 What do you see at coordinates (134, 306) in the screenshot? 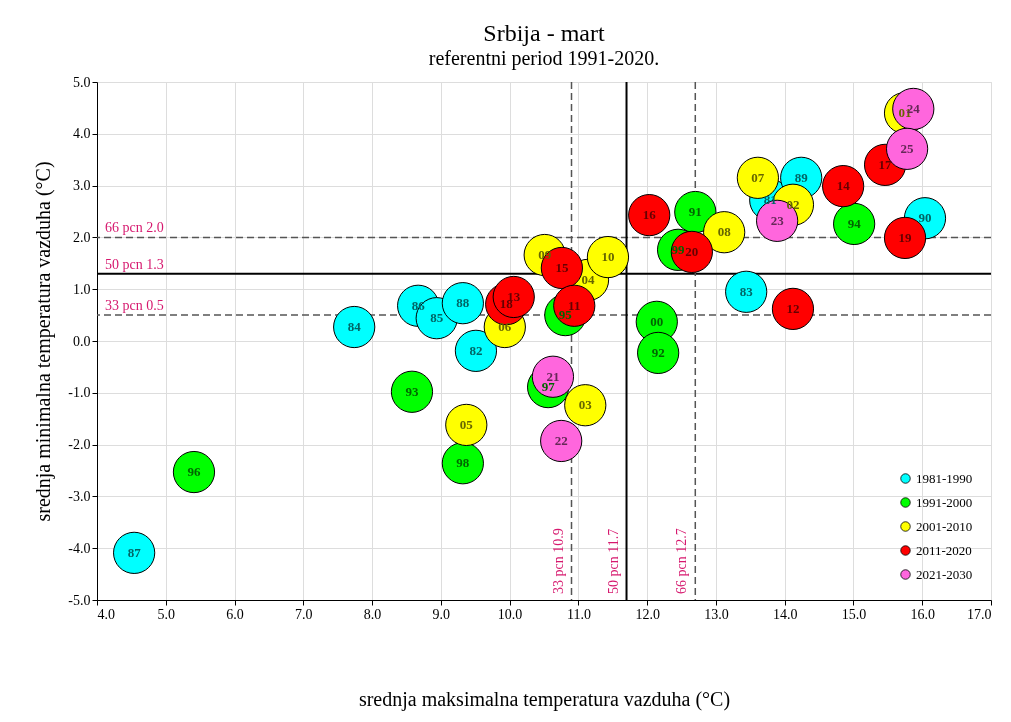
I see `ref-line-label: 33 pcn 0.5` at bounding box center [134, 306].